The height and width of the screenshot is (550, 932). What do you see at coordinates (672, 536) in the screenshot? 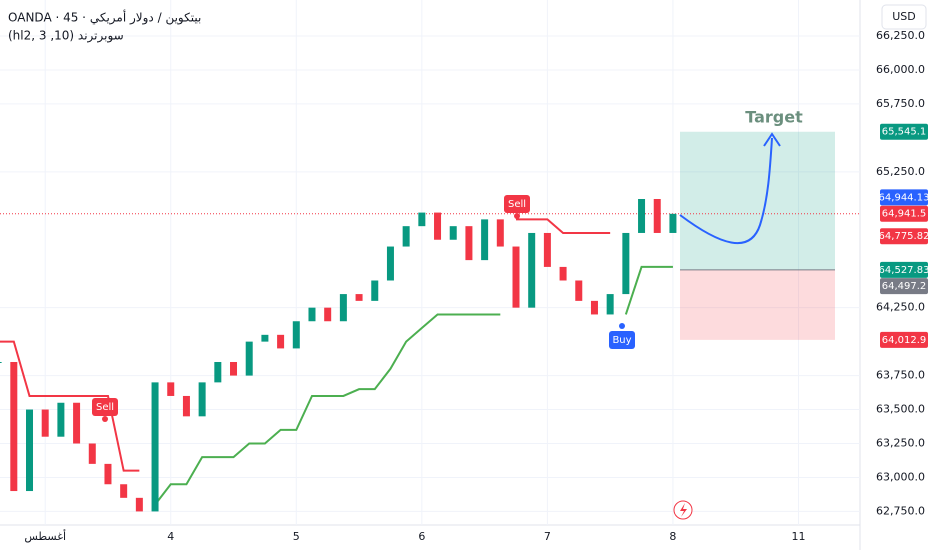
I see `x-tick-label: 8` at bounding box center [672, 536].